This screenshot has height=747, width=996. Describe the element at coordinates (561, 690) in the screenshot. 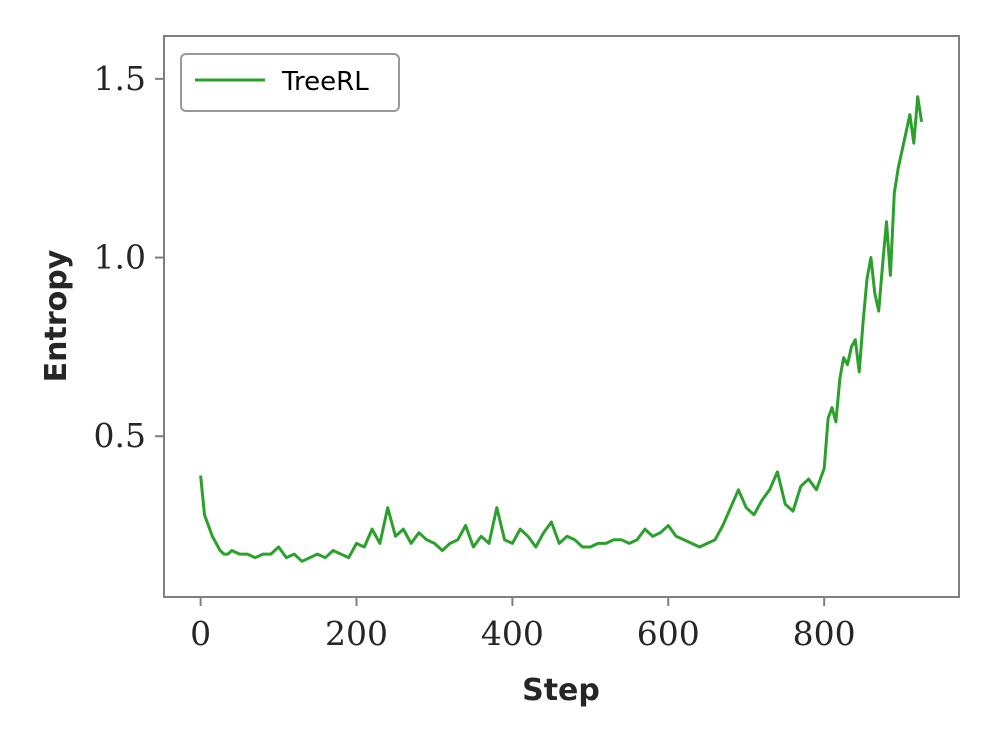

I see `x-axis-title: Step` at that location.